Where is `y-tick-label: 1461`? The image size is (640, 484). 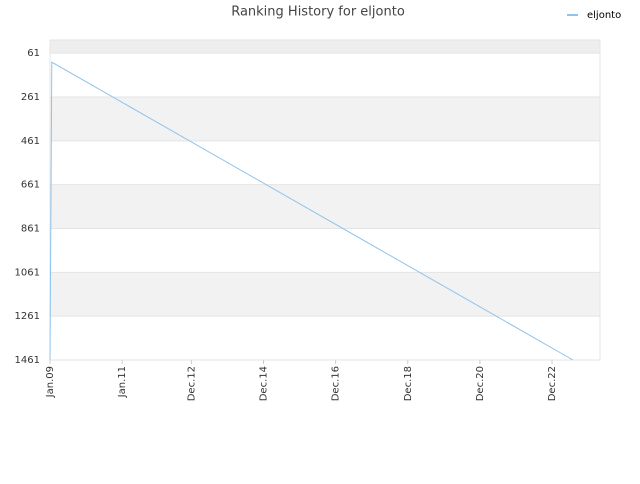 y-tick-label: 1461 is located at coordinates (27, 360).